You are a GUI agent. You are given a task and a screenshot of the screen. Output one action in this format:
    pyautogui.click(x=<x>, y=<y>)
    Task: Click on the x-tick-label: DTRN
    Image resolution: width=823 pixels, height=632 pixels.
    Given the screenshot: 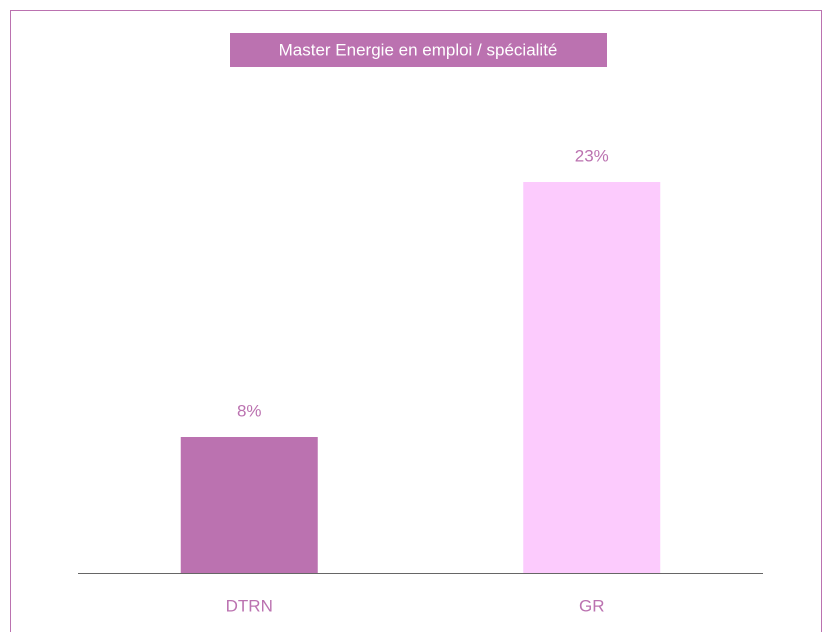 What is the action you would take?
    pyautogui.click(x=249, y=605)
    